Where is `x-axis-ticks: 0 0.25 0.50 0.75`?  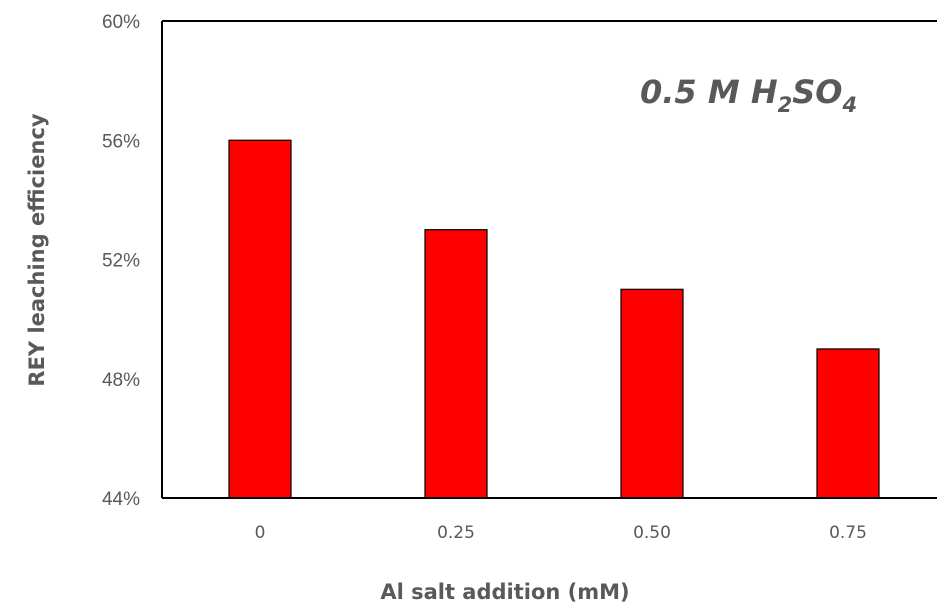 x-axis-ticks: 0 0.25 0.50 0.75 is located at coordinates (561, 533).